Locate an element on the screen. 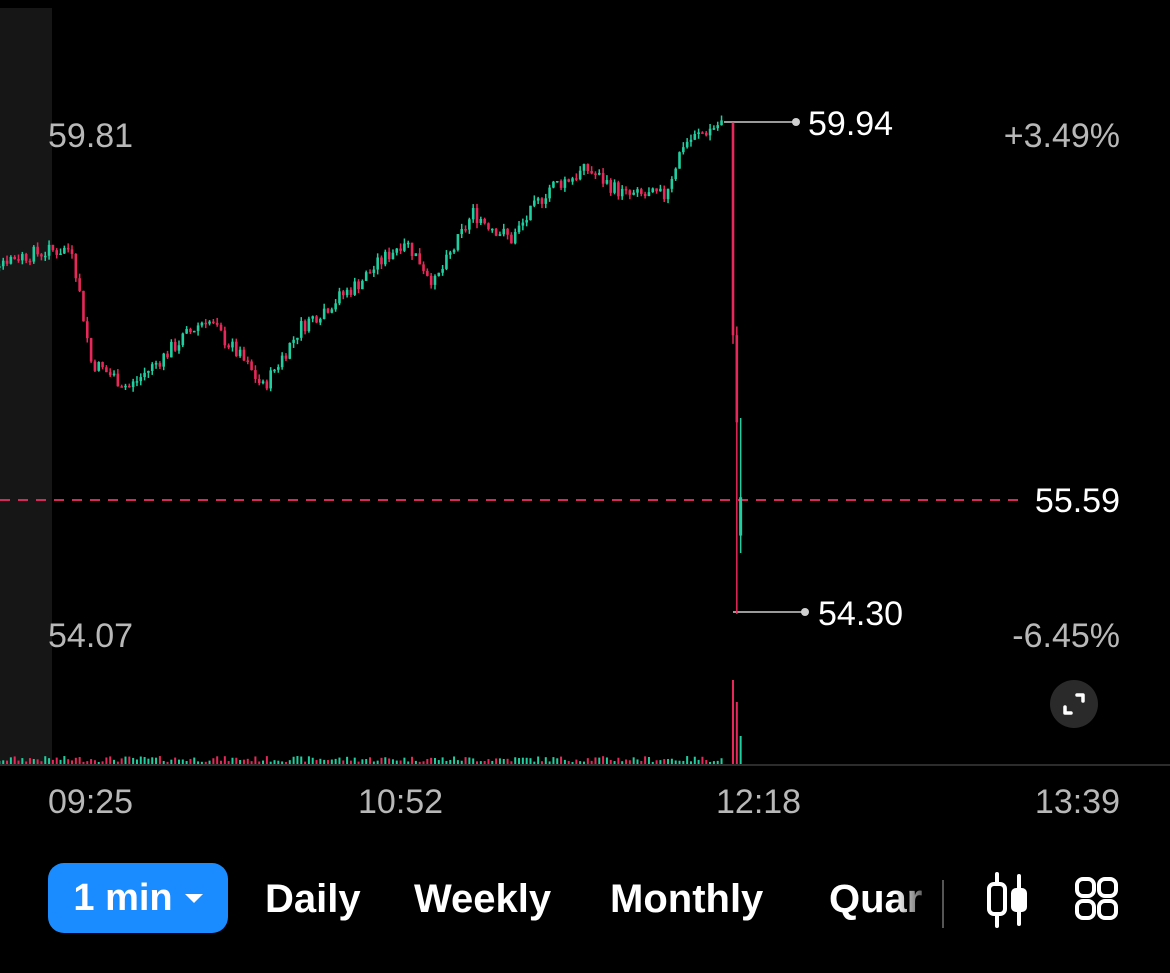  interval-dropdown: 1 min is located at coordinates (138, 898).